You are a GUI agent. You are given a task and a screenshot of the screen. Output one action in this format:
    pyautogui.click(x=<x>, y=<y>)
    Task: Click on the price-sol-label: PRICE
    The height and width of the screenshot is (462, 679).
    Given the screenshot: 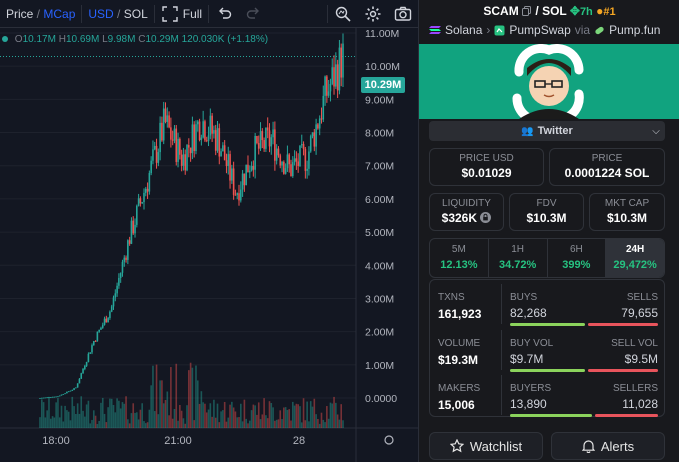 What is the action you would take?
    pyautogui.click(x=607, y=158)
    